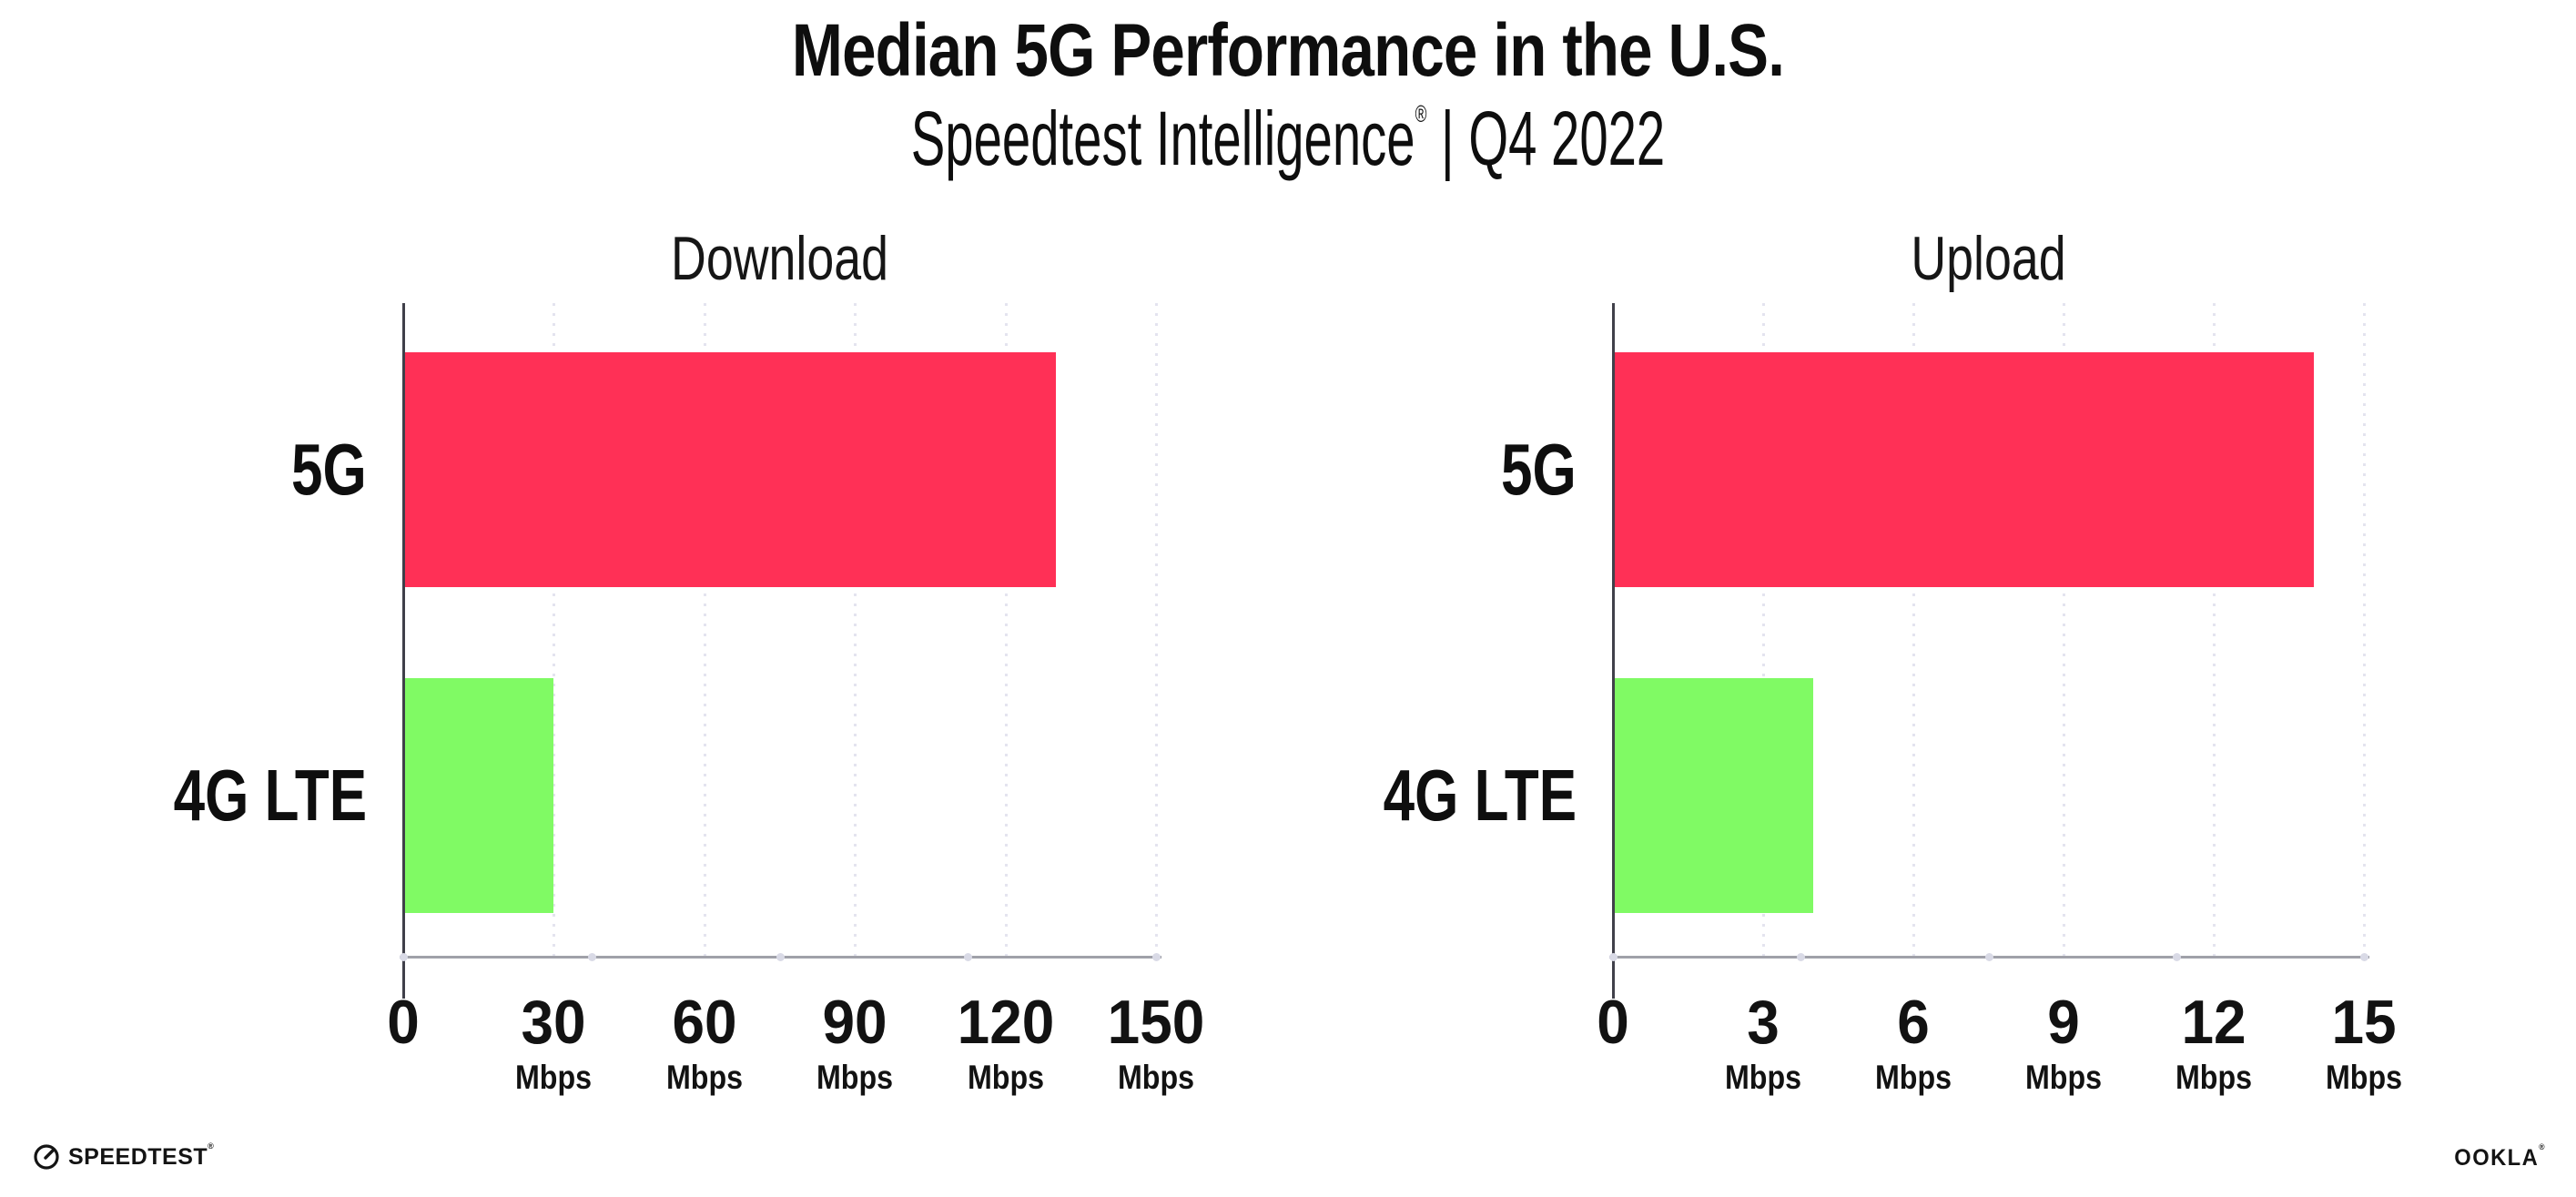 The height and width of the screenshot is (1197, 2576). Describe the element at coordinates (779, 258) in the screenshot. I see `chart-title-download: Download` at that location.